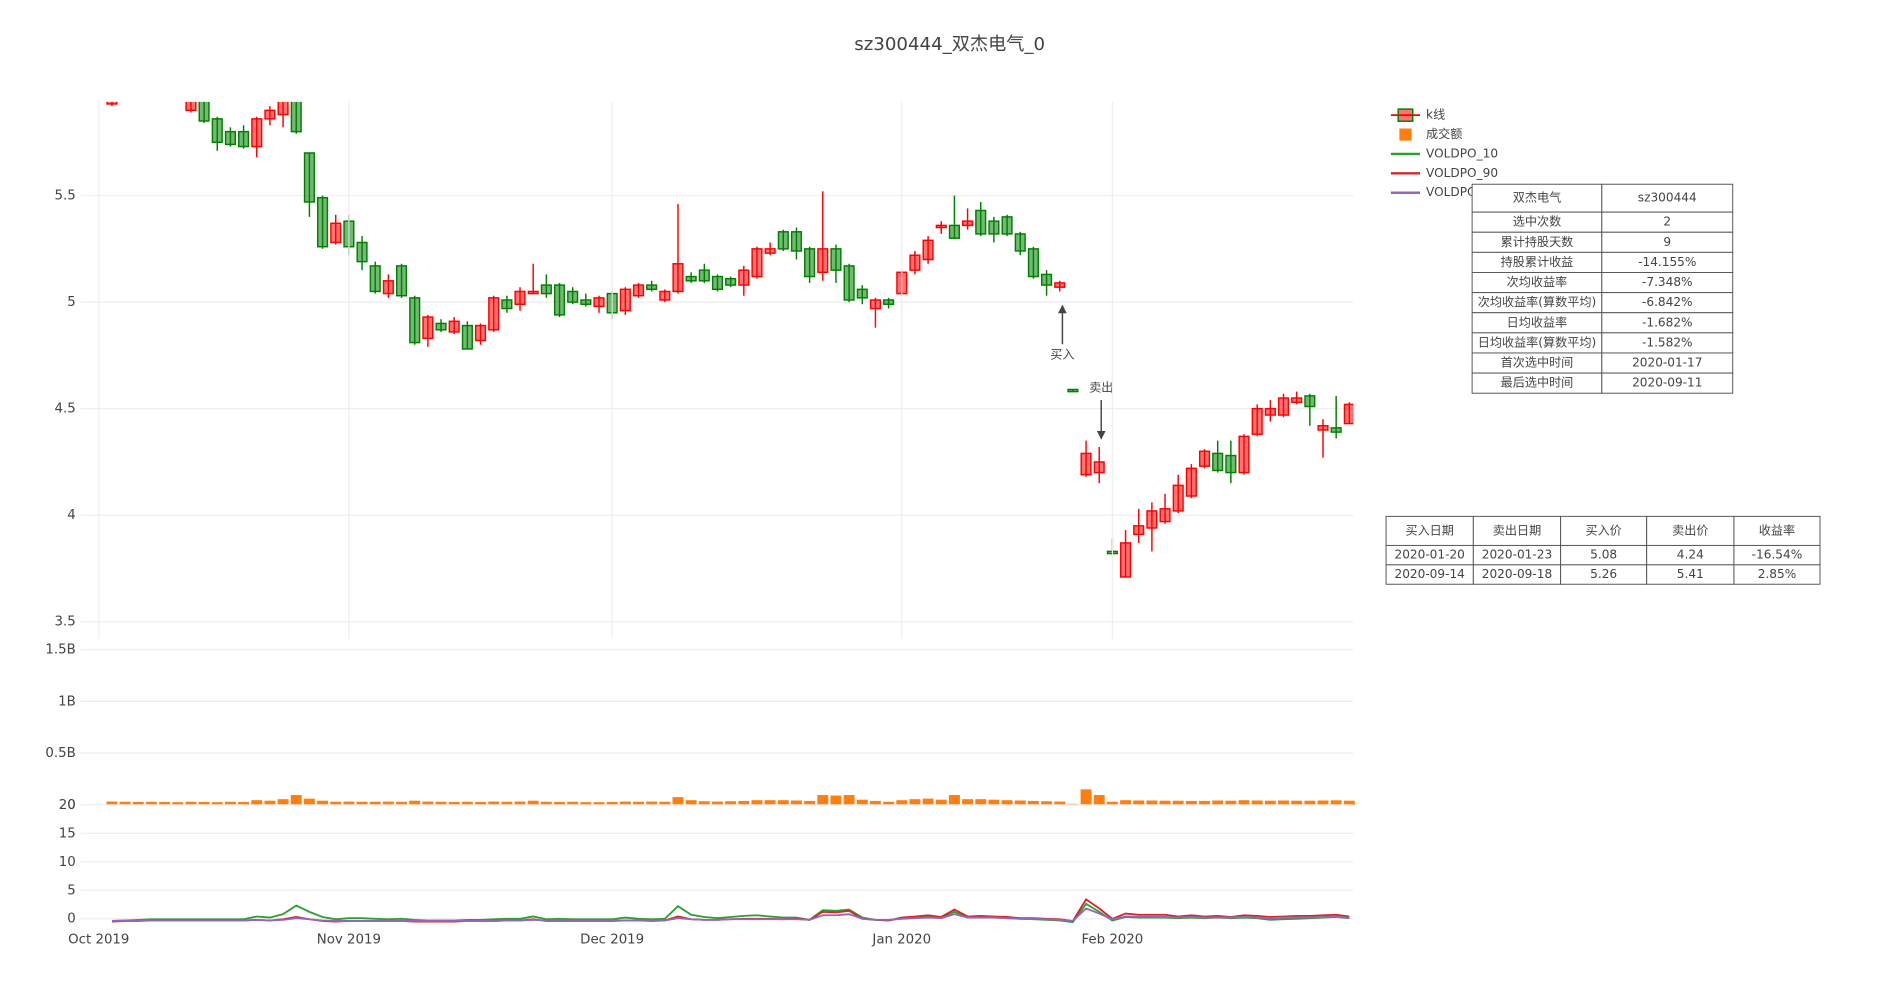 This screenshot has width=1880, height=1000. I want to click on table-text: 2020-09-11, so click(1667, 383).